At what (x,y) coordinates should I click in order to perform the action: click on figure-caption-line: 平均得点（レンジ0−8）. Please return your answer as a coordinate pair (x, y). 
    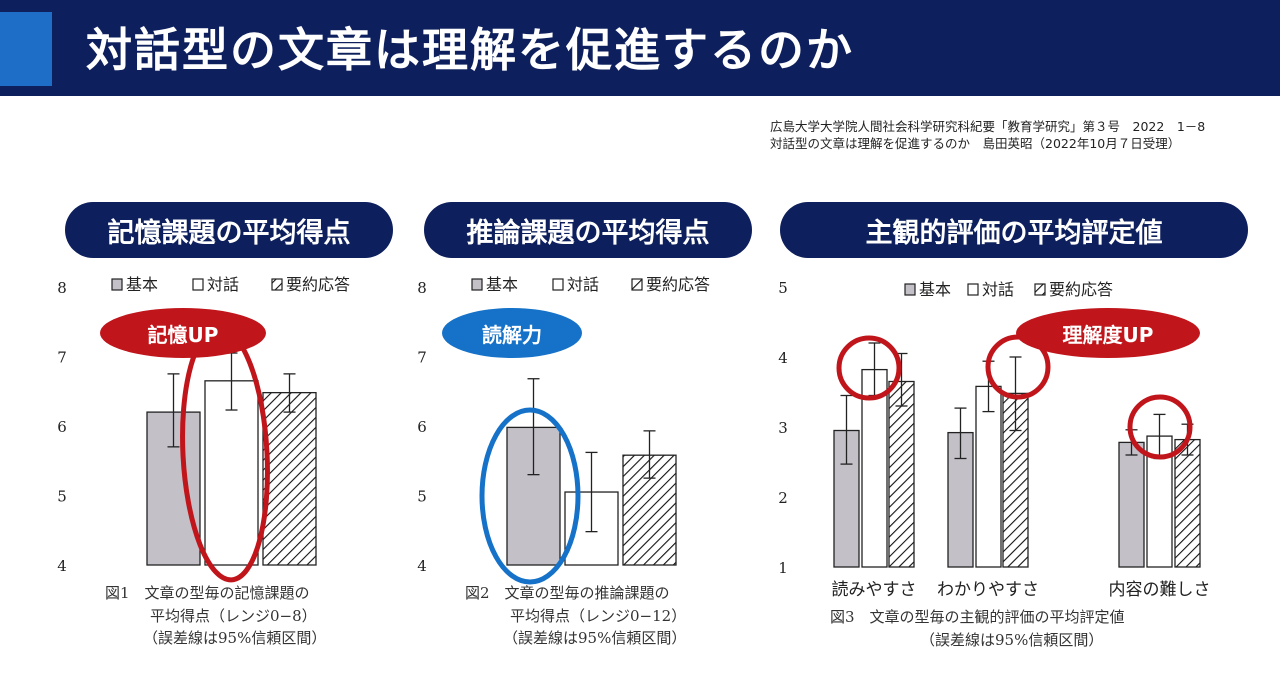
    Looking at the image, I should click on (233, 616).